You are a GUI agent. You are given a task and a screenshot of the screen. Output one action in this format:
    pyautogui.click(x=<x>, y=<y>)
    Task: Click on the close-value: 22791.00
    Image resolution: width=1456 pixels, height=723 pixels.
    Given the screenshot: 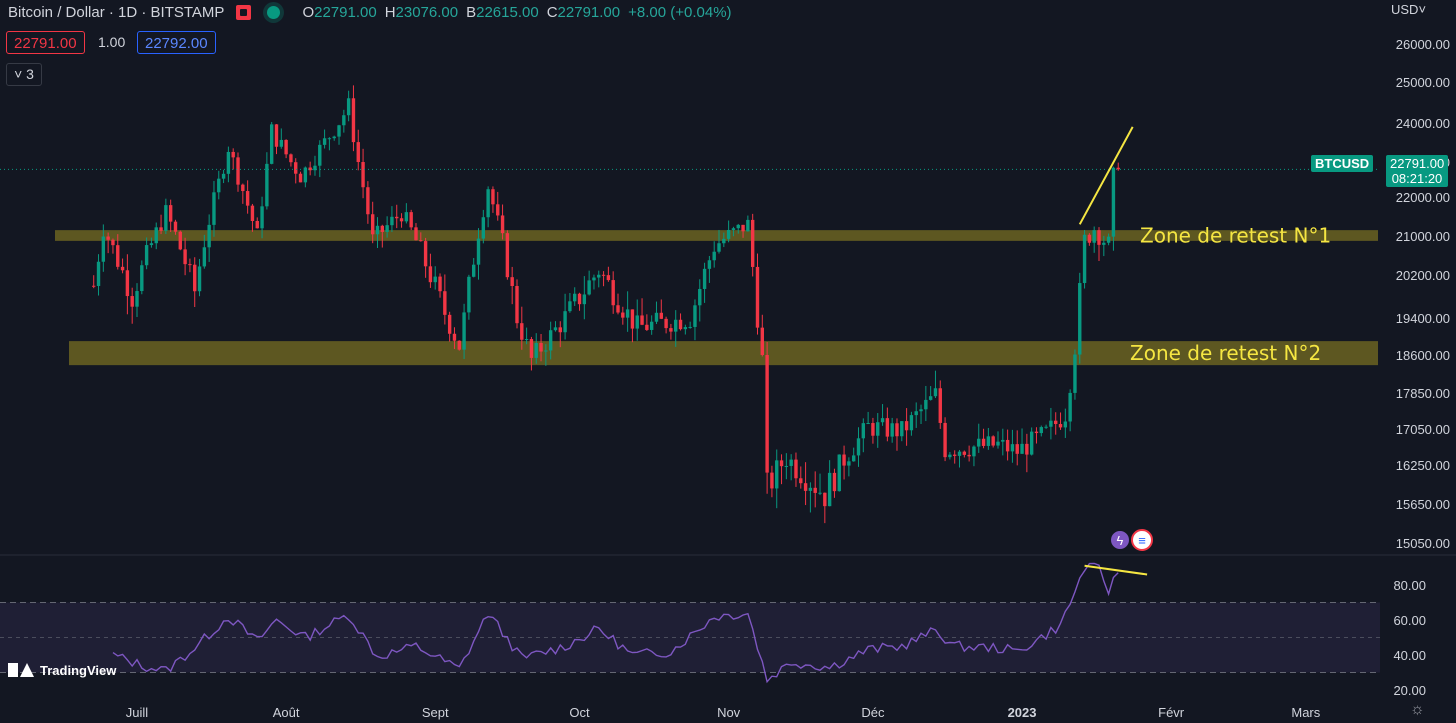 What is the action you would take?
    pyautogui.click(x=589, y=12)
    